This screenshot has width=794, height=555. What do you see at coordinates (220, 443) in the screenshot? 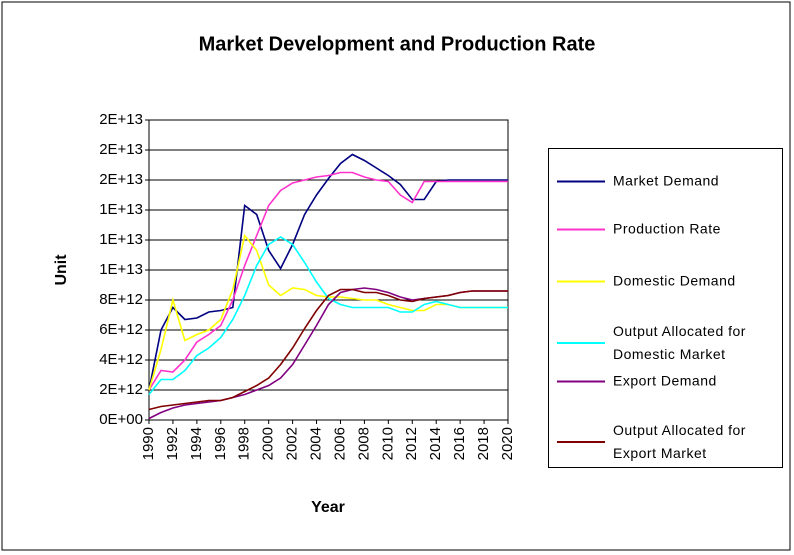
I see `x-tick-label: 1996` at bounding box center [220, 443].